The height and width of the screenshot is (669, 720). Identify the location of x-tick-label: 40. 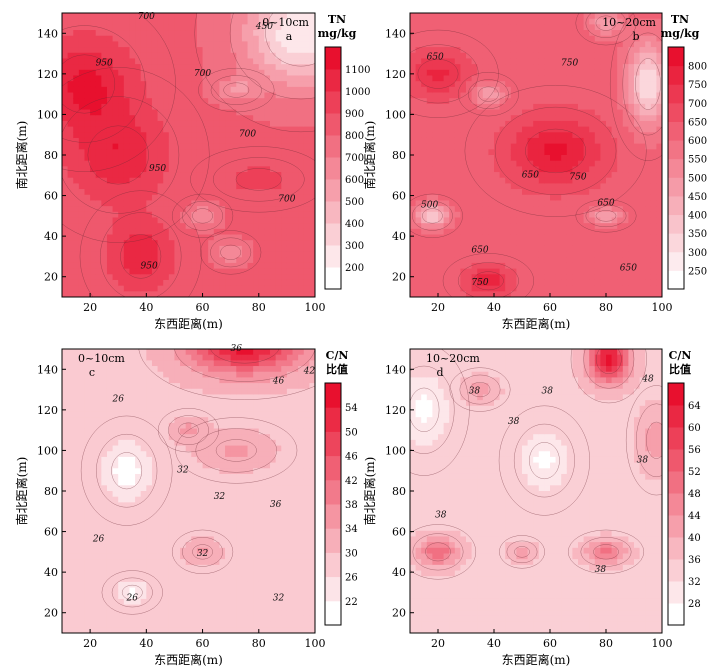
(146, 307).